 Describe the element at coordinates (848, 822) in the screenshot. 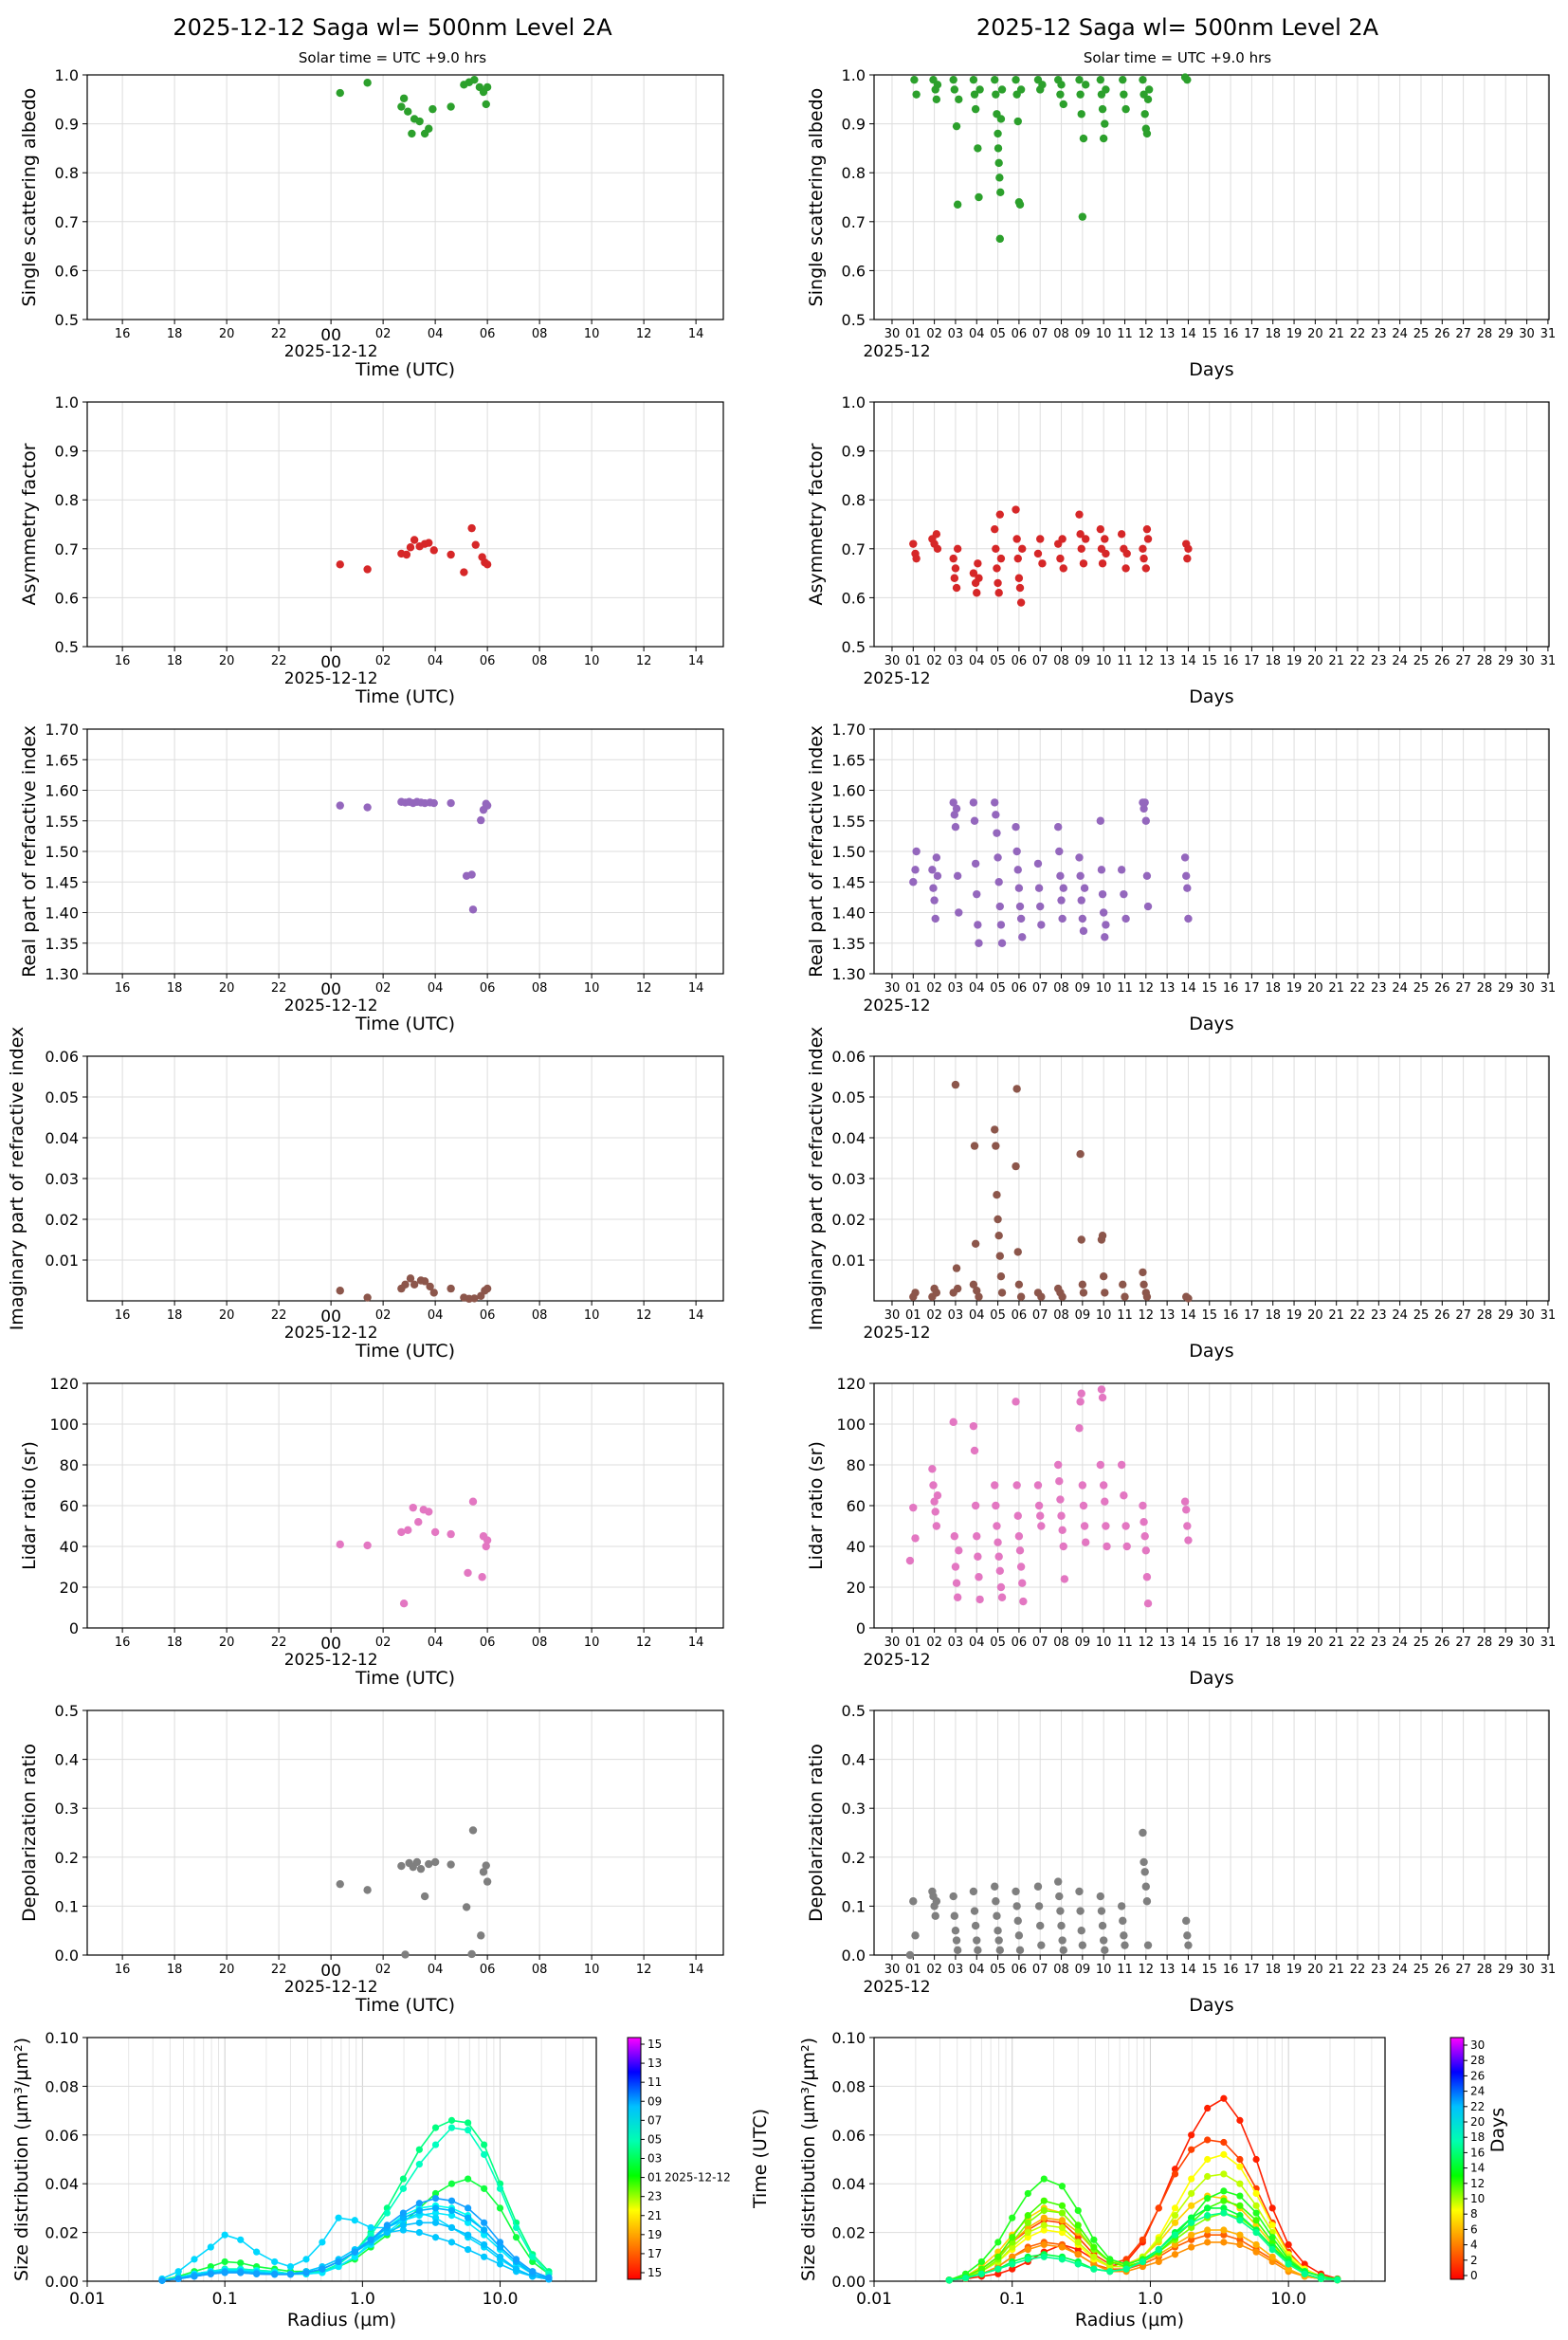

I see `y-tick-label: 1.55` at that location.